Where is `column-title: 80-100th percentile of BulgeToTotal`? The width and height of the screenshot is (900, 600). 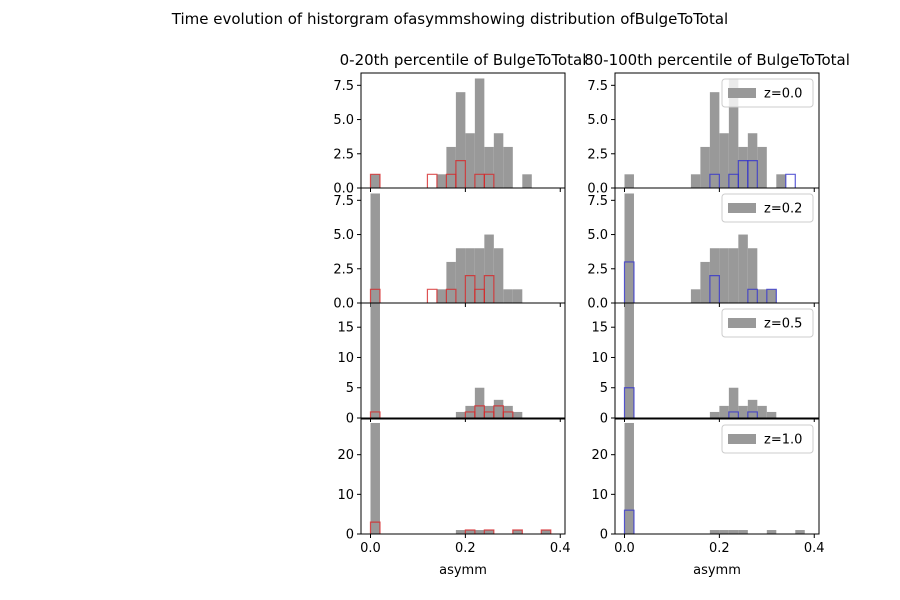 column-title: 80-100th percentile of BulgeToTotal is located at coordinates (717, 60).